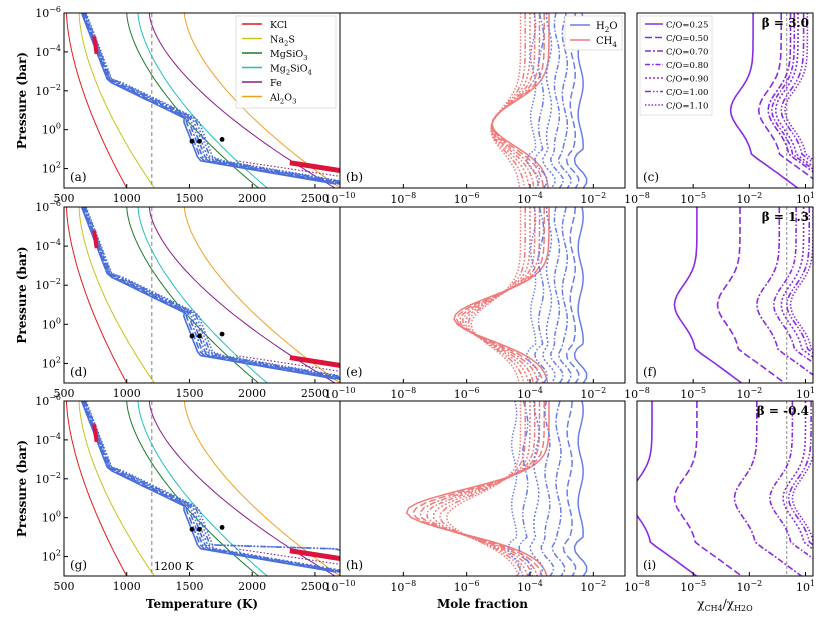 The width and height of the screenshot is (830, 623). I want to click on legend-label-MgSiO3: MgSiO3, so click(289, 55).